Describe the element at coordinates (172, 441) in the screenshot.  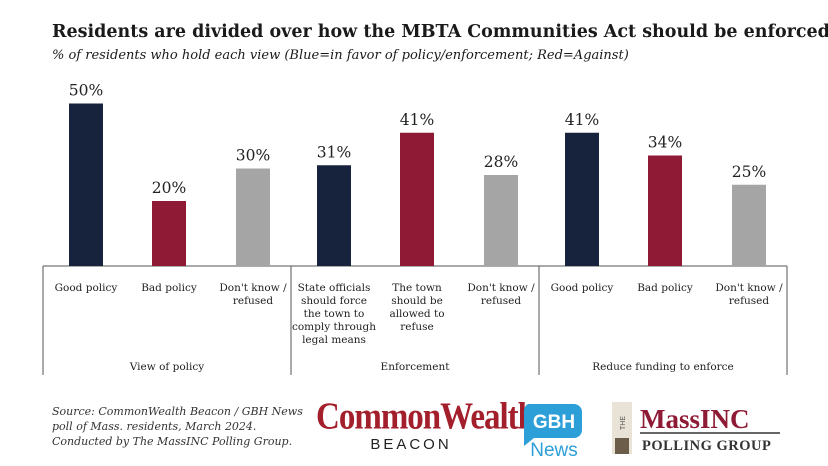
I see `source-line-3: Conducted by The MassINC Polling Group.` at that location.